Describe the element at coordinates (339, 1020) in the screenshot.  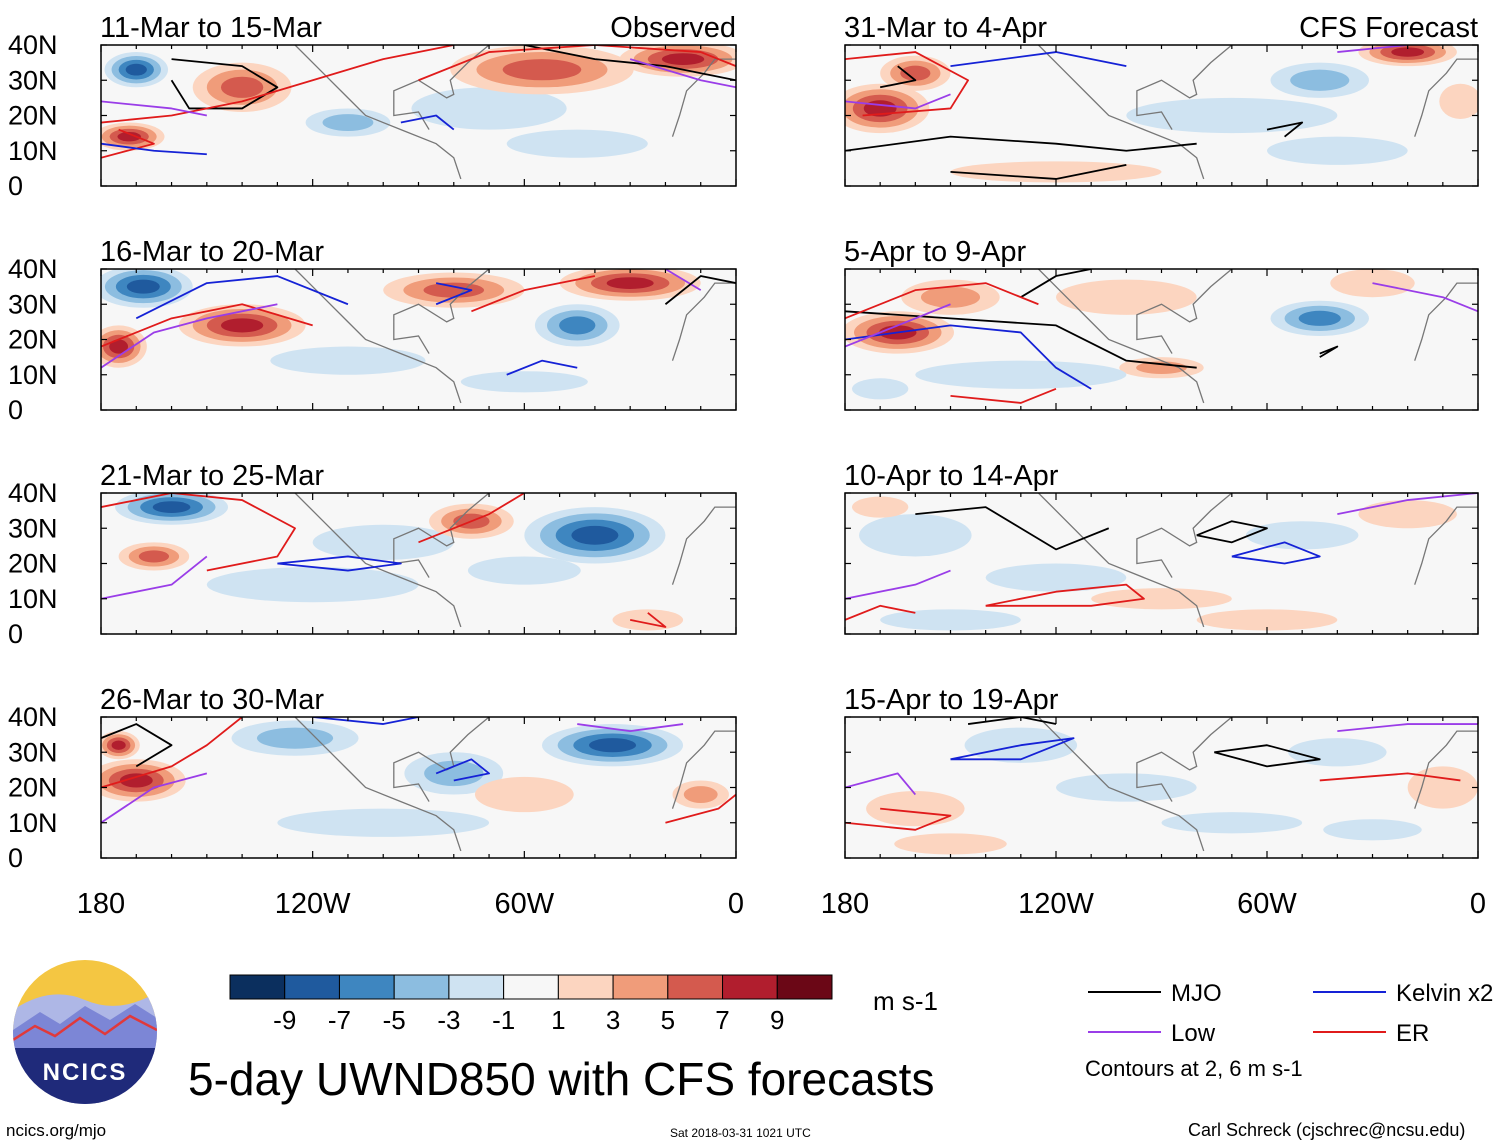
I see `colorbar-tick-label: -7` at that location.